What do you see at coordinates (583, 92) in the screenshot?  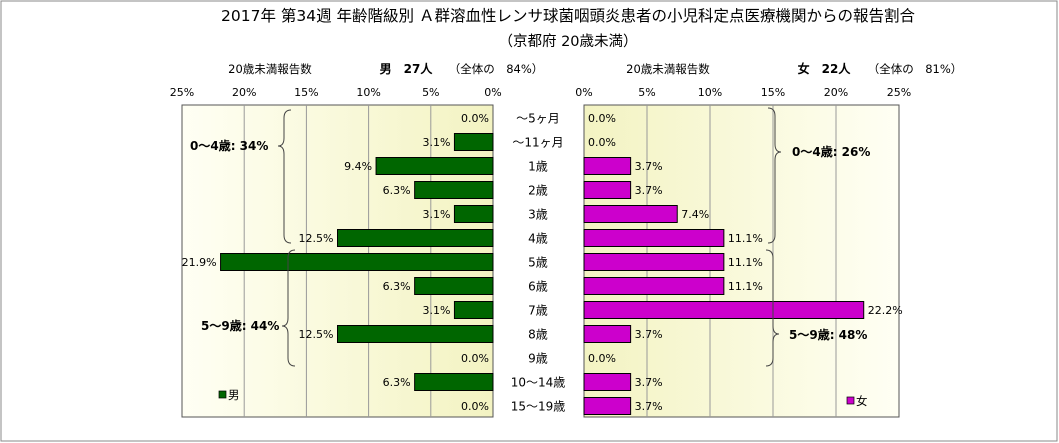 I see `female-tick-label: 0%` at bounding box center [583, 92].